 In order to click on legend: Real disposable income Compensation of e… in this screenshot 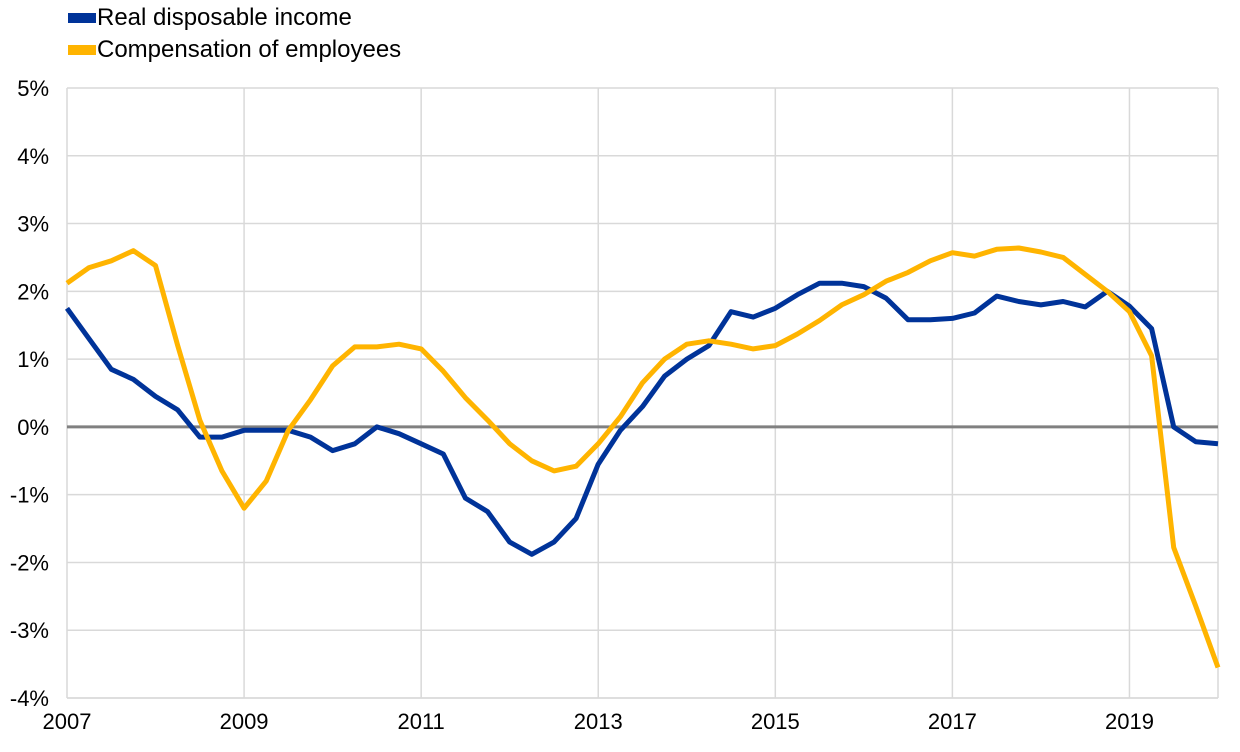, I will do `click(234, 34)`.